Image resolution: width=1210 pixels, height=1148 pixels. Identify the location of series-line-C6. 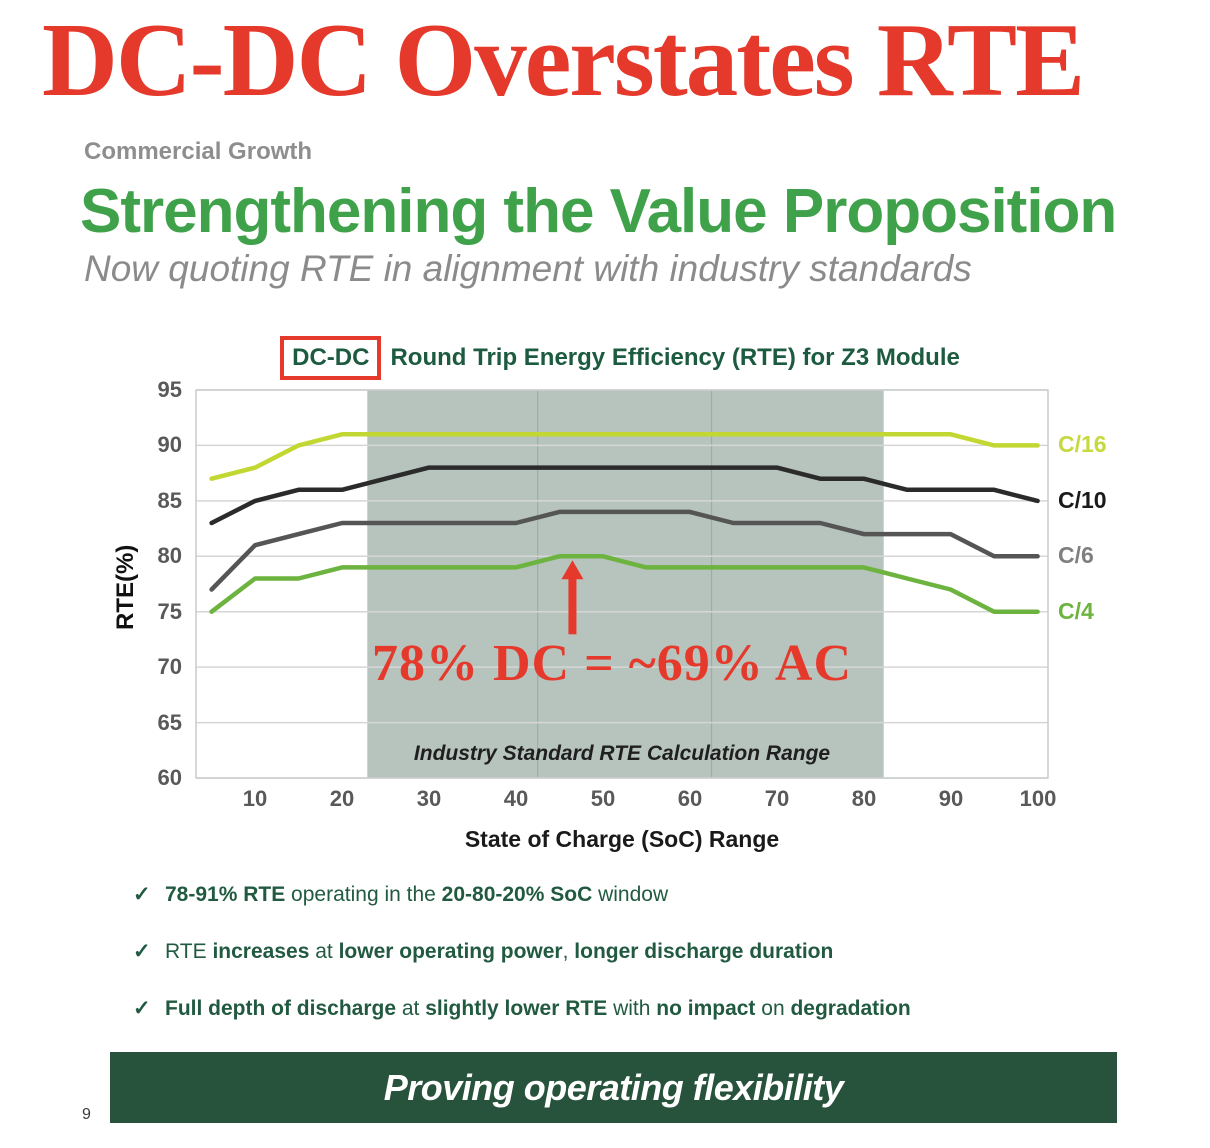
(624, 550).